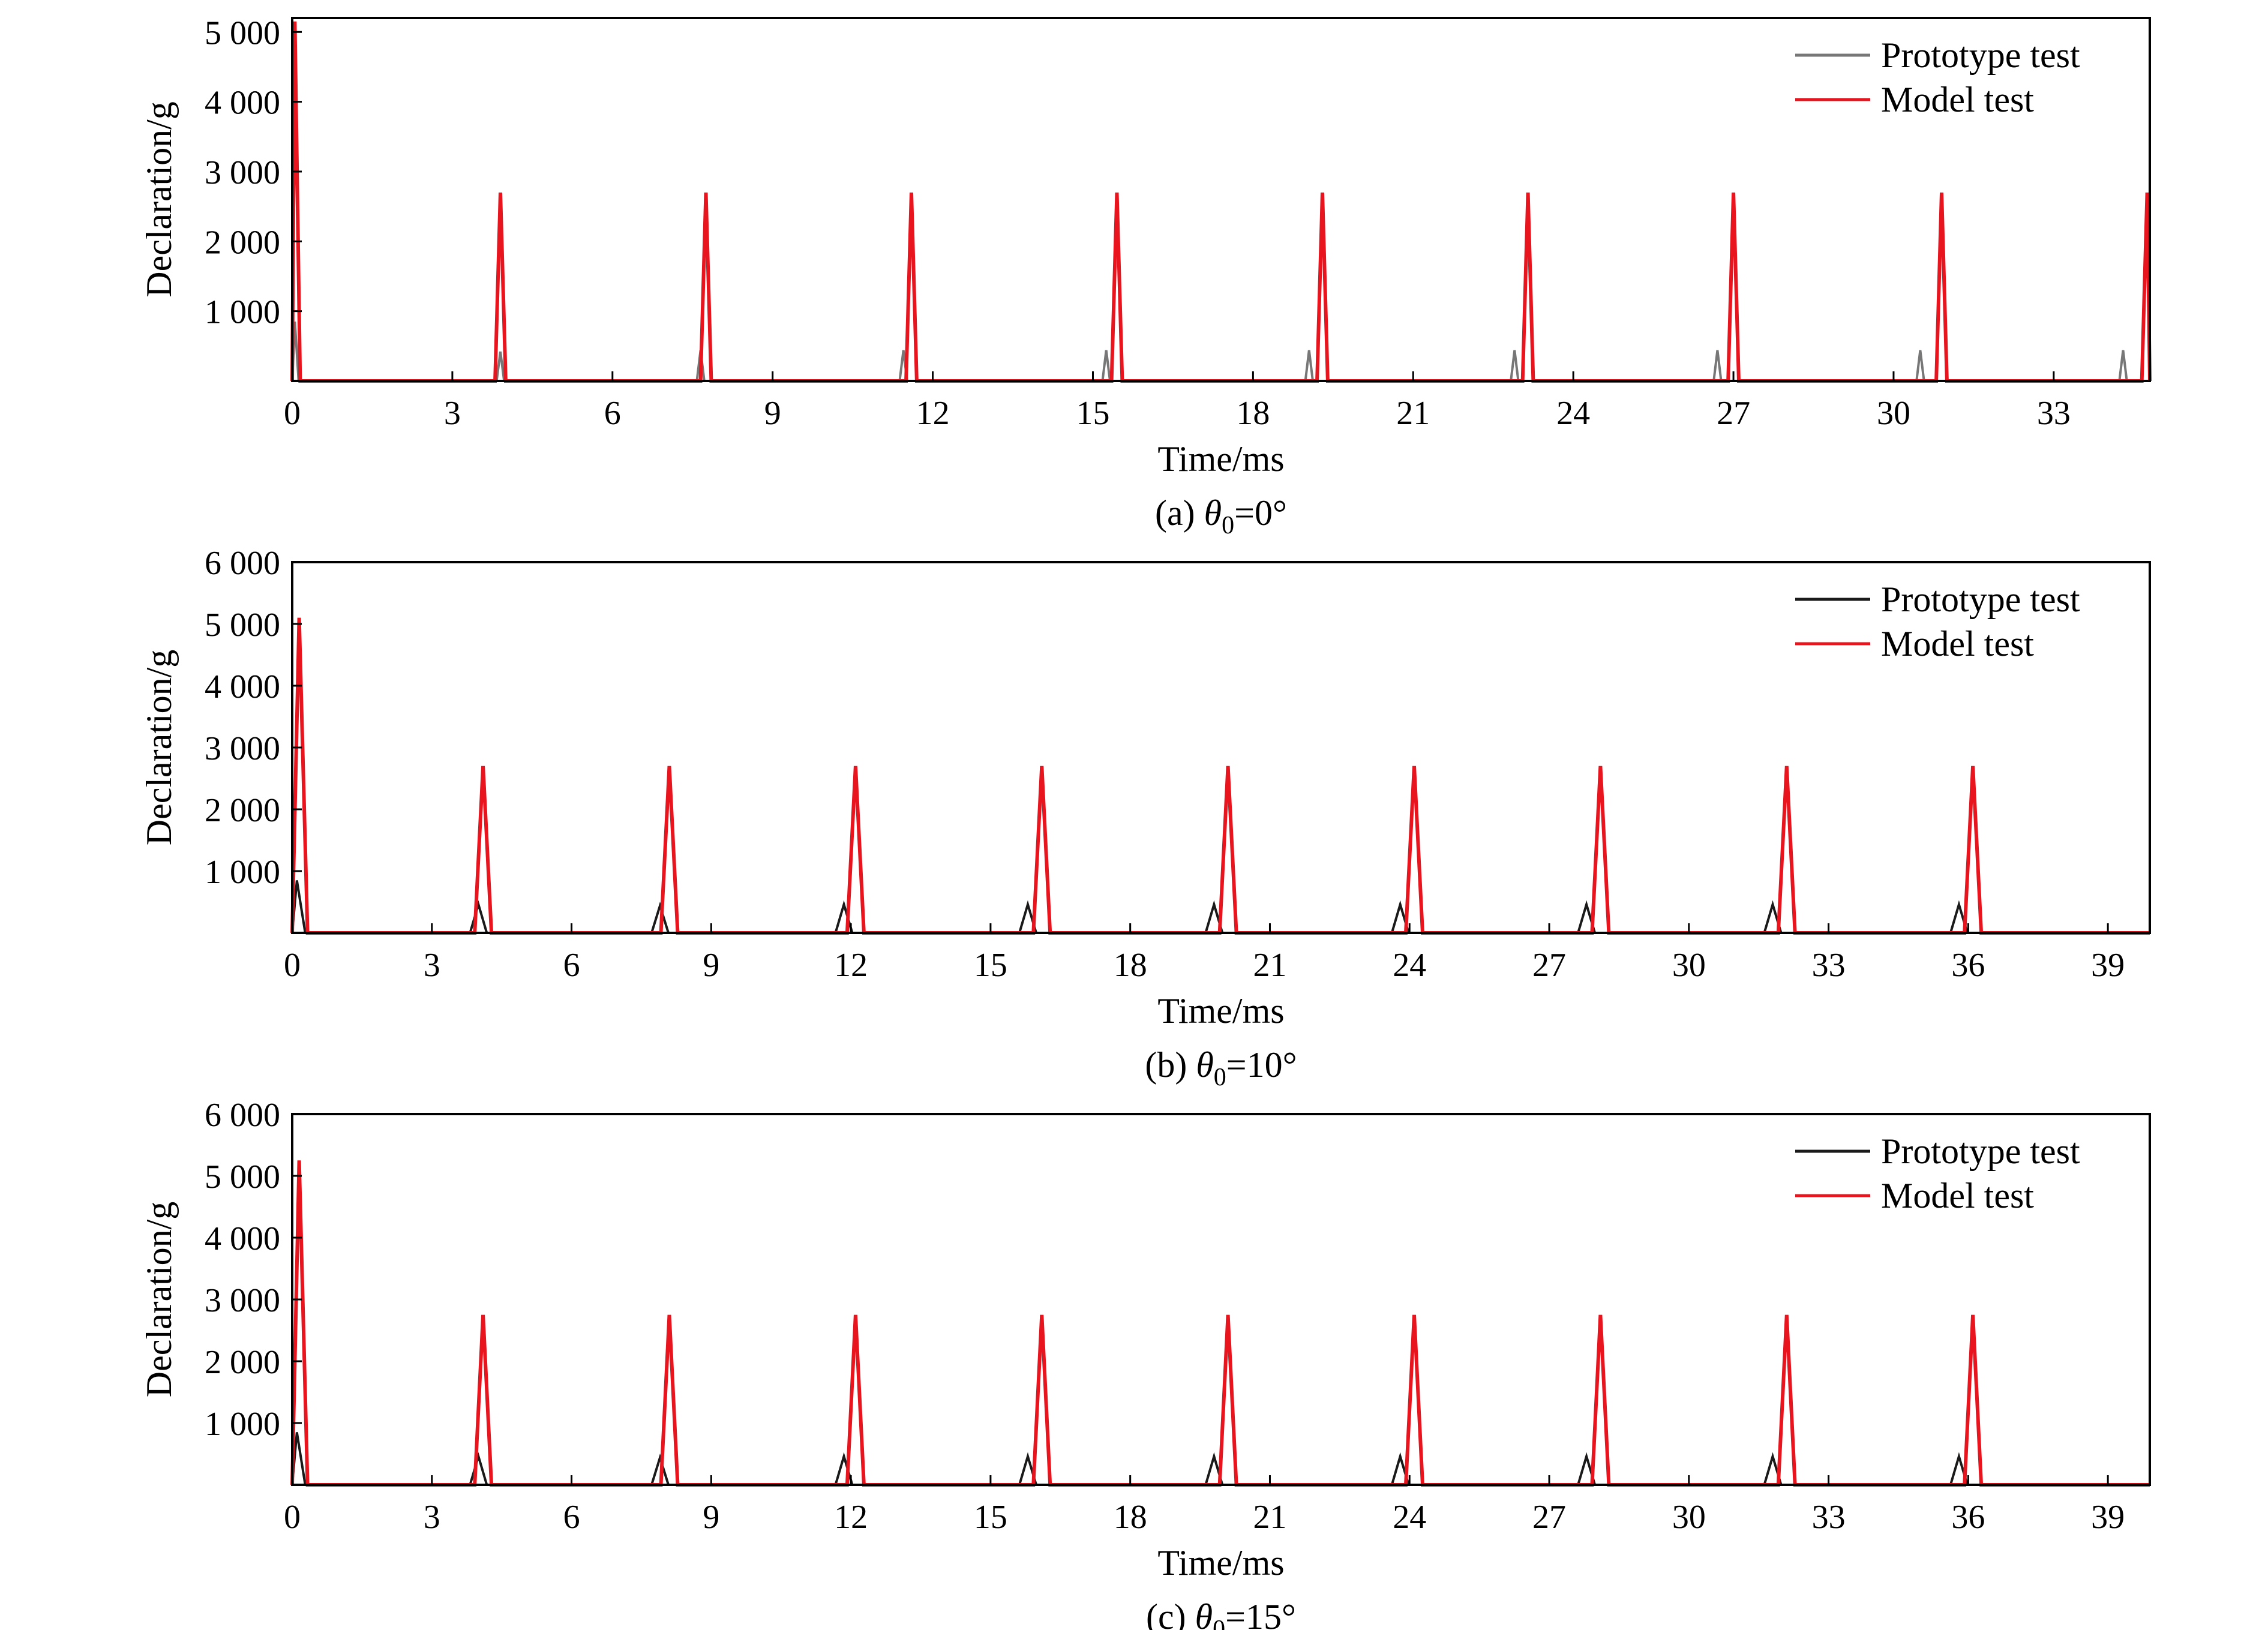  Describe the element at coordinates (1260, 1613) in the screenshot. I see `caption-suffix: =15°` at that location.